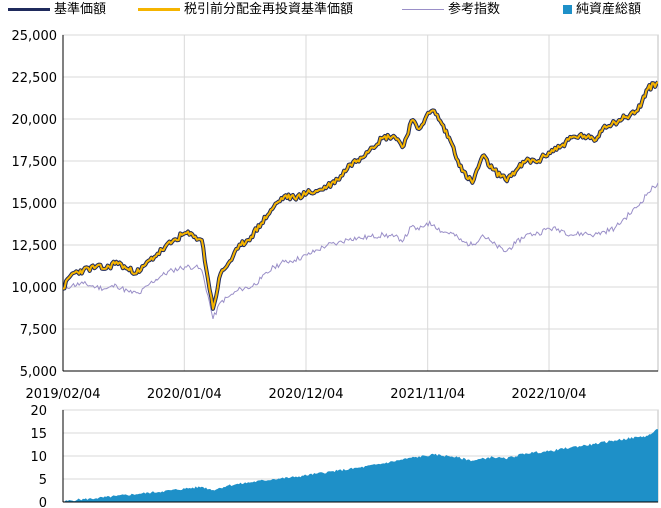  What do you see at coordinates (35, 288) in the screenshot?
I see `main-y-tick-label: 10,000` at bounding box center [35, 288].